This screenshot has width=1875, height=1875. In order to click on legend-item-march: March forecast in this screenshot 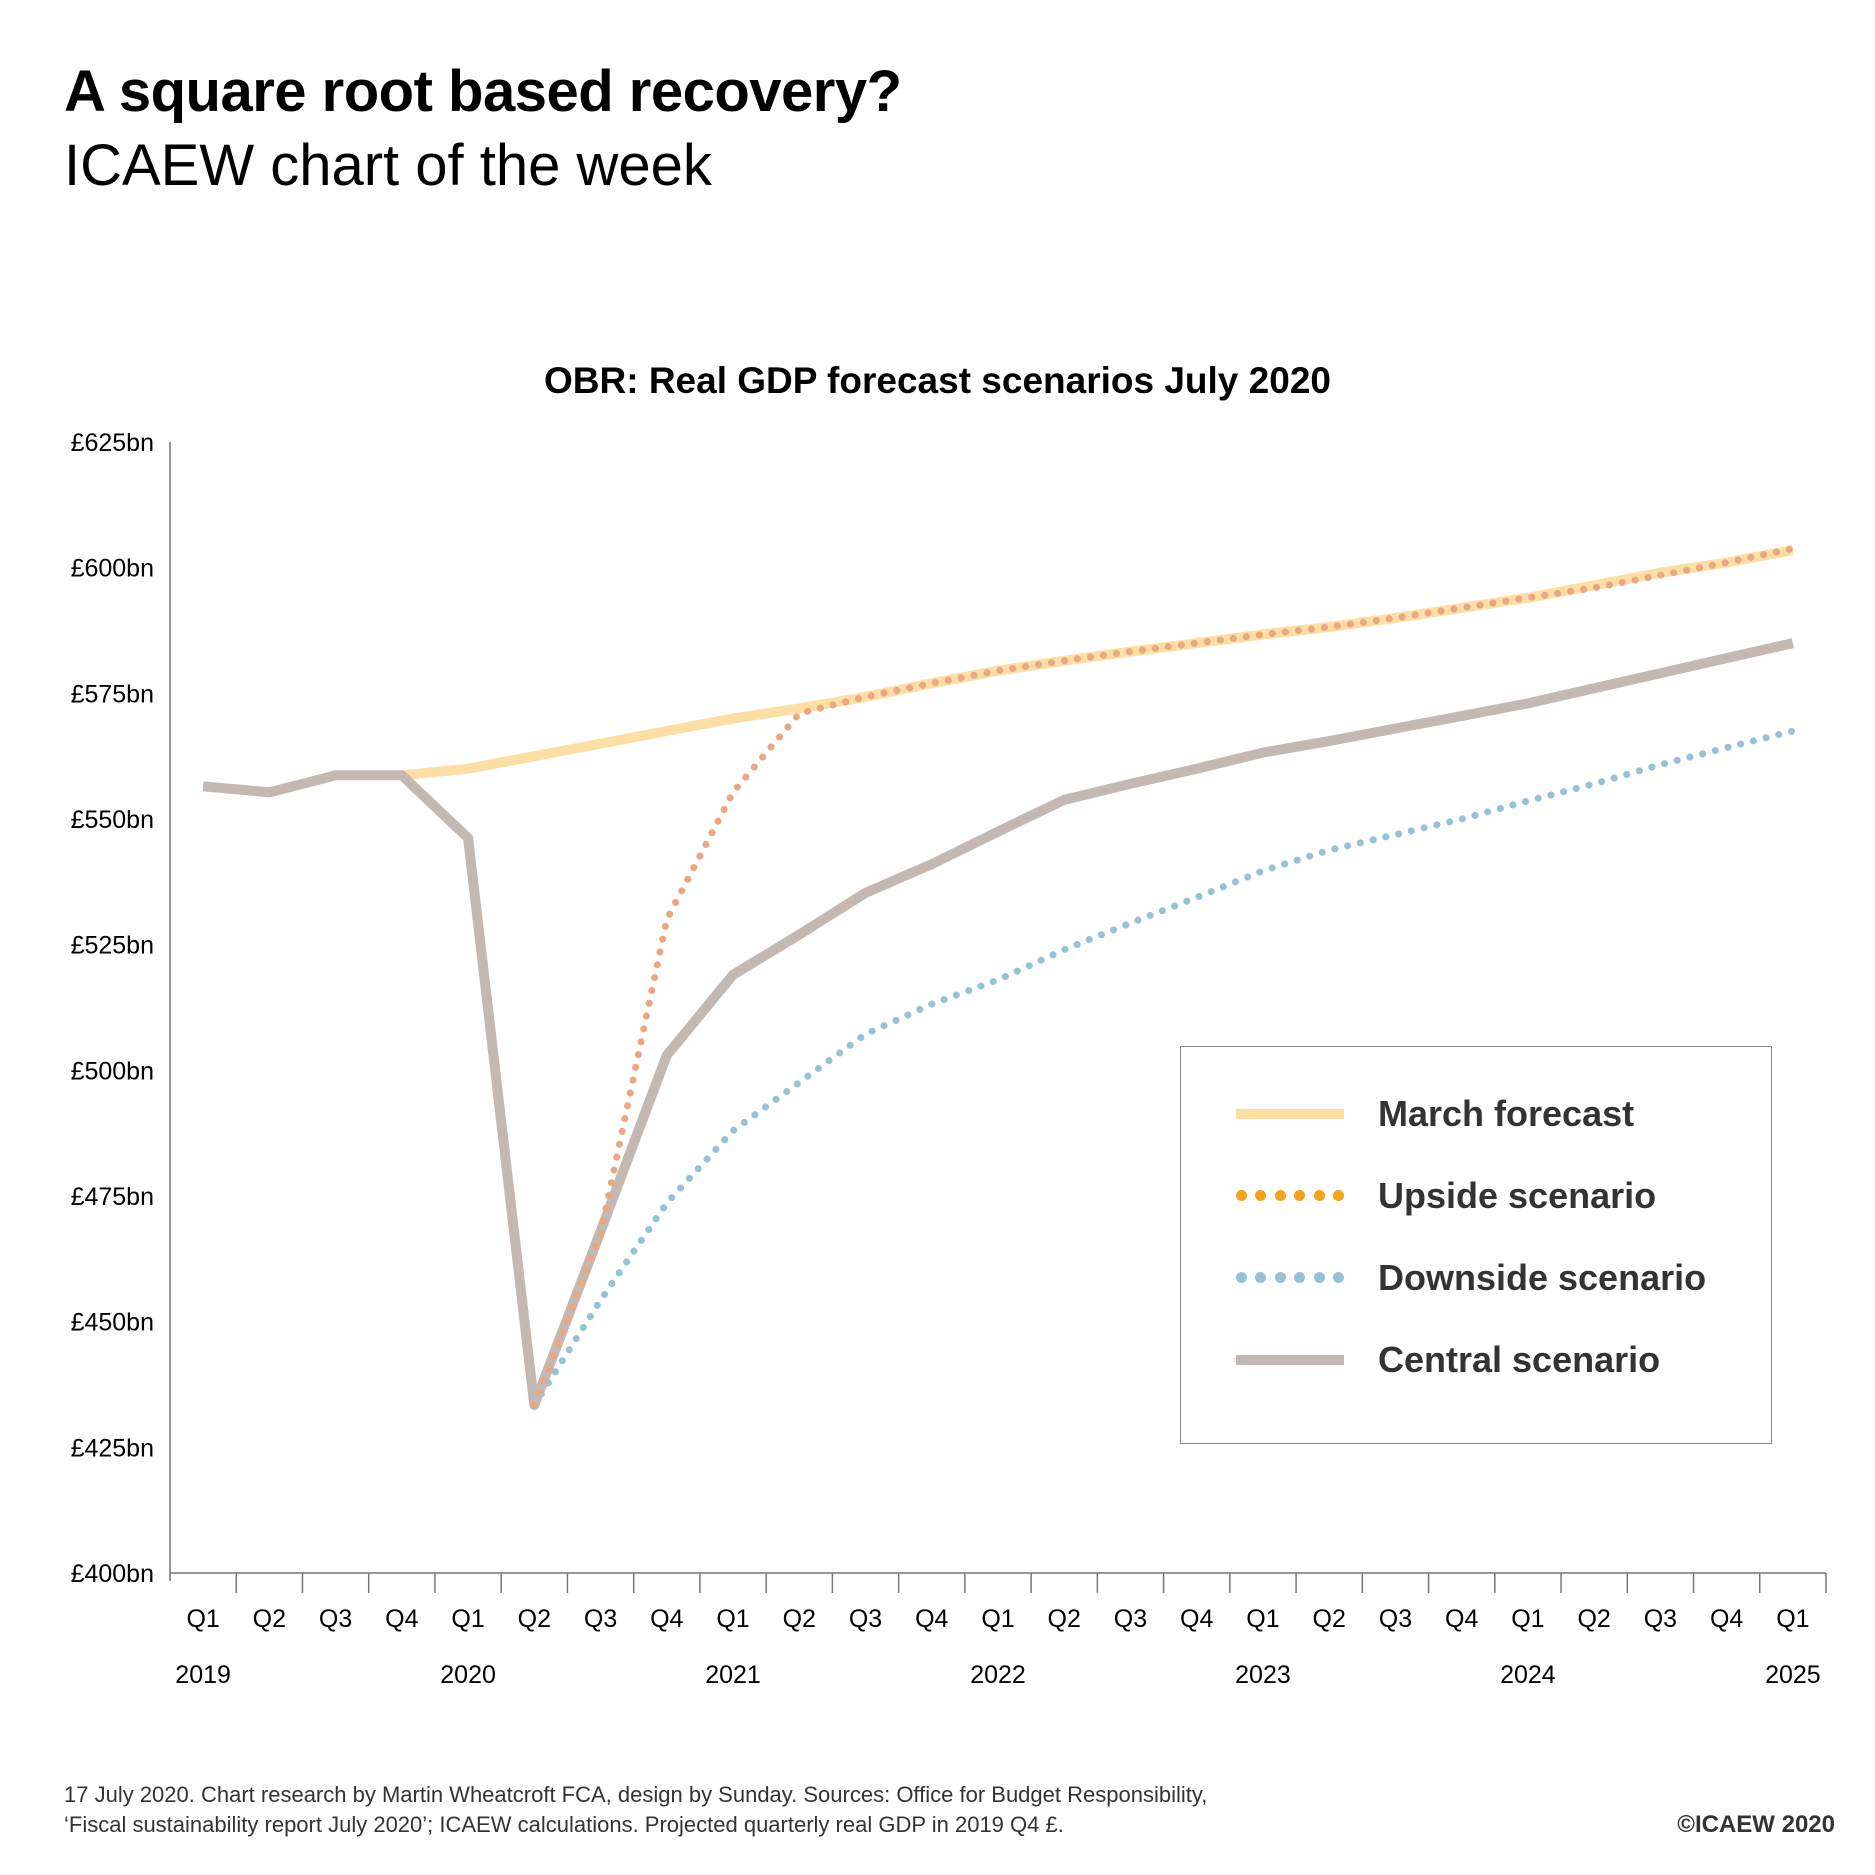, I will do `click(1435, 1114)`.